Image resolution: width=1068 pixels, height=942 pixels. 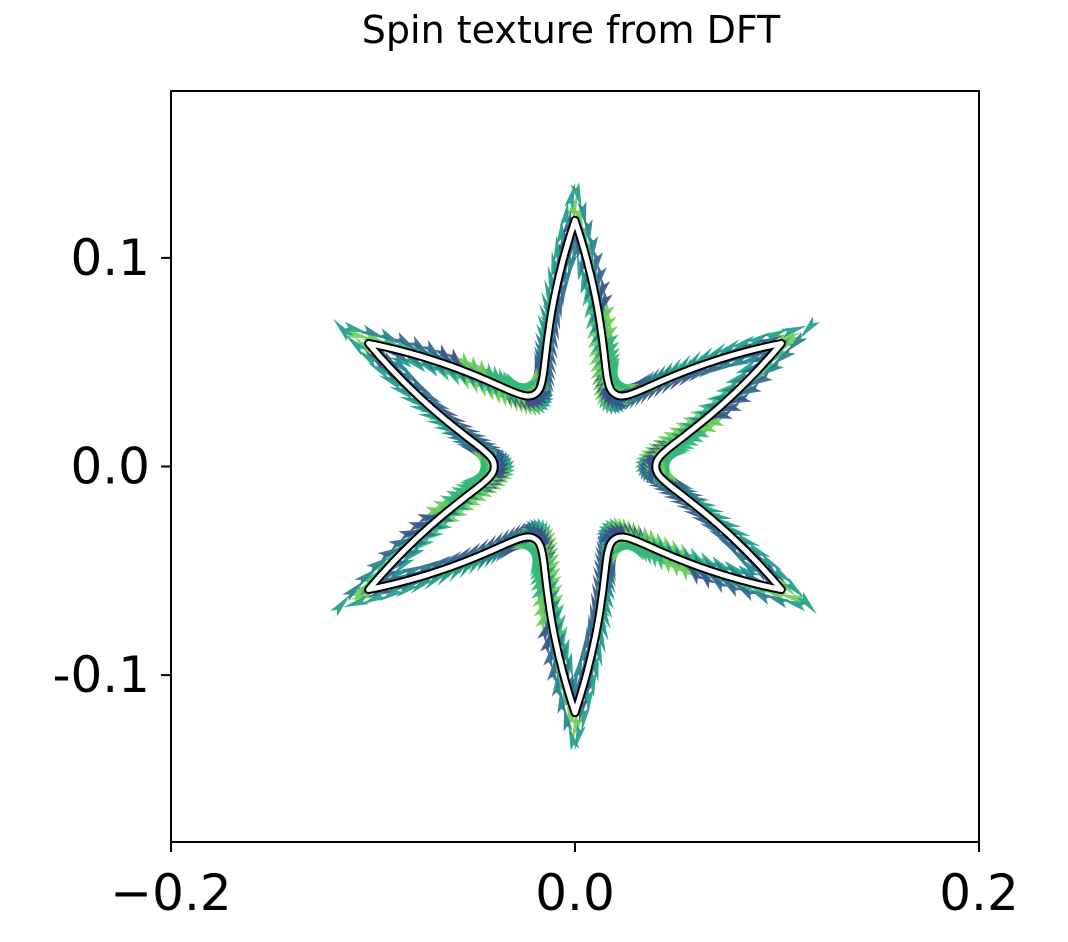 What do you see at coordinates (575, 893) in the screenshot?
I see `x-tick-label: 0.0` at bounding box center [575, 893].